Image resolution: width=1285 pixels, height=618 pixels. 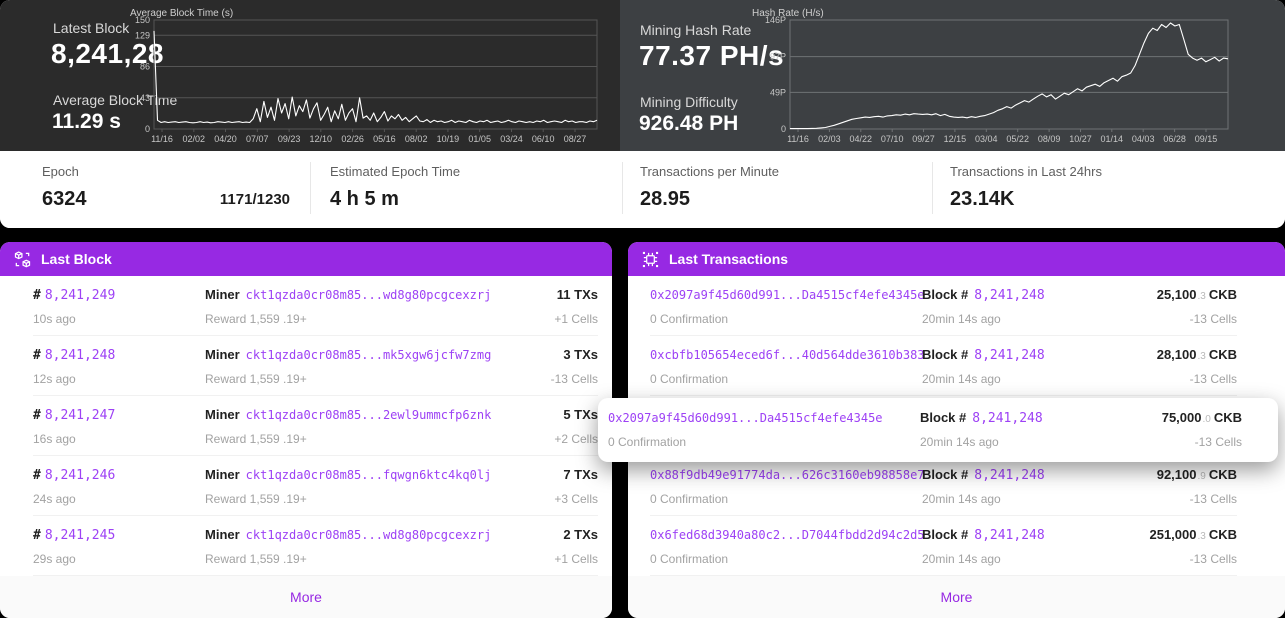 I want to click on transactions-24h-value: 23.14K, so click(x=982, y=199).